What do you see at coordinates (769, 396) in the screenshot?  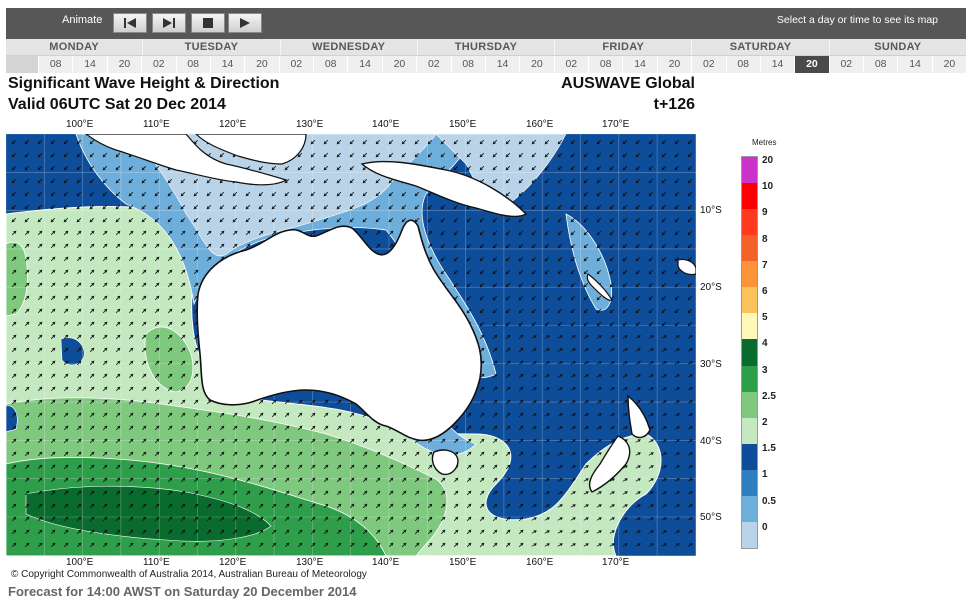 I see `legend-label: 2.5` at bounding box center [769, 396].